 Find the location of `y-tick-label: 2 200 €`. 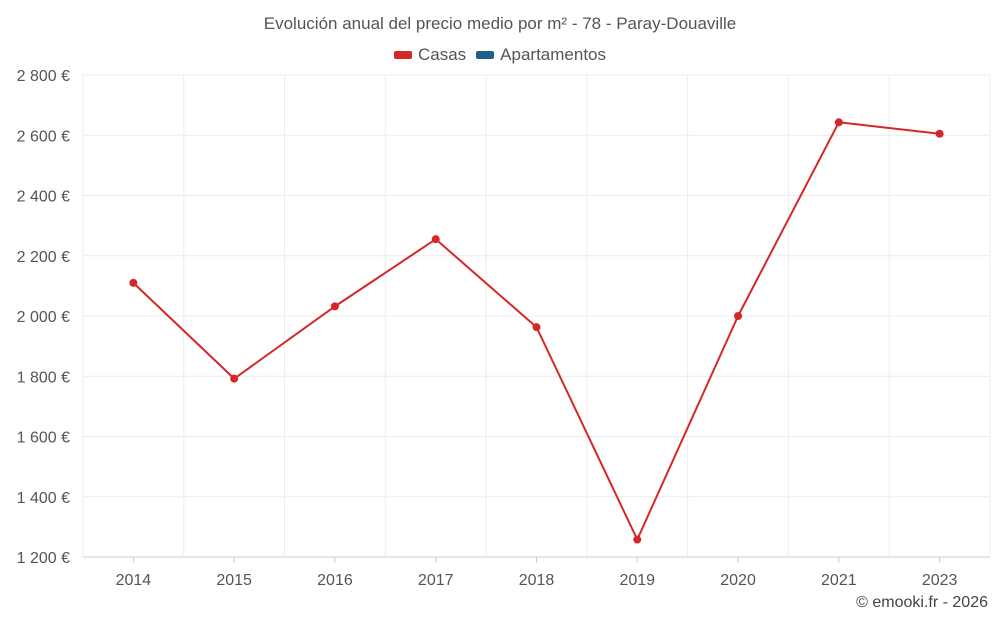

y-tick-label: 2 200 € is located at coordinates (43, 257).